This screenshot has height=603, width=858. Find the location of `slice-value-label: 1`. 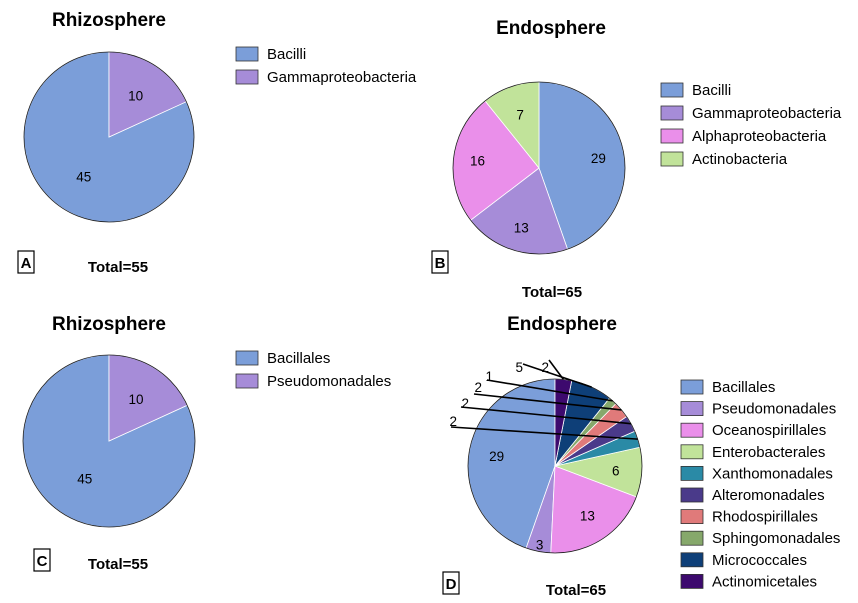

slice-value-label: 1 is located at coordinates (489, 376).